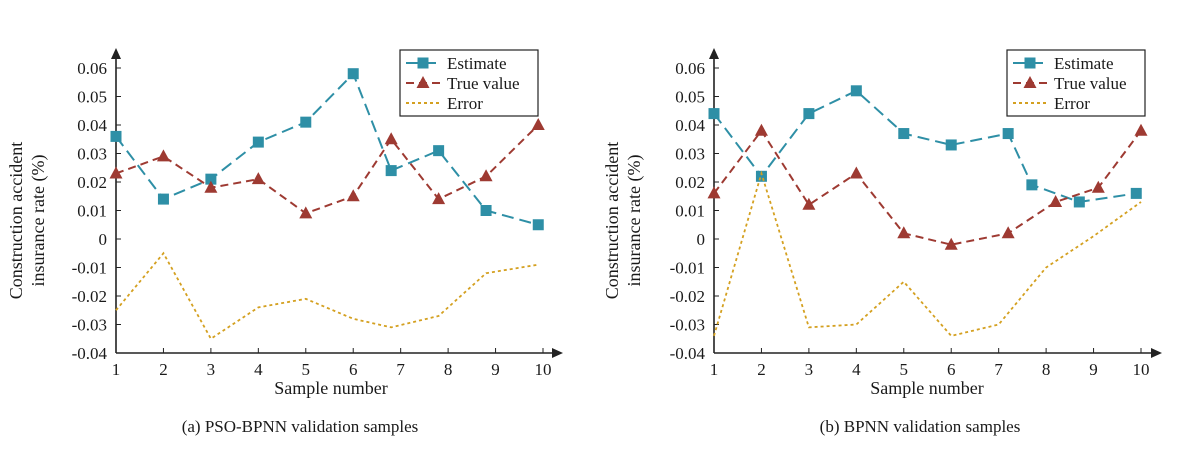  Describe the element at coordinates (211, 369) in the screenshot. I see `x-tick-label: 3` at that location.